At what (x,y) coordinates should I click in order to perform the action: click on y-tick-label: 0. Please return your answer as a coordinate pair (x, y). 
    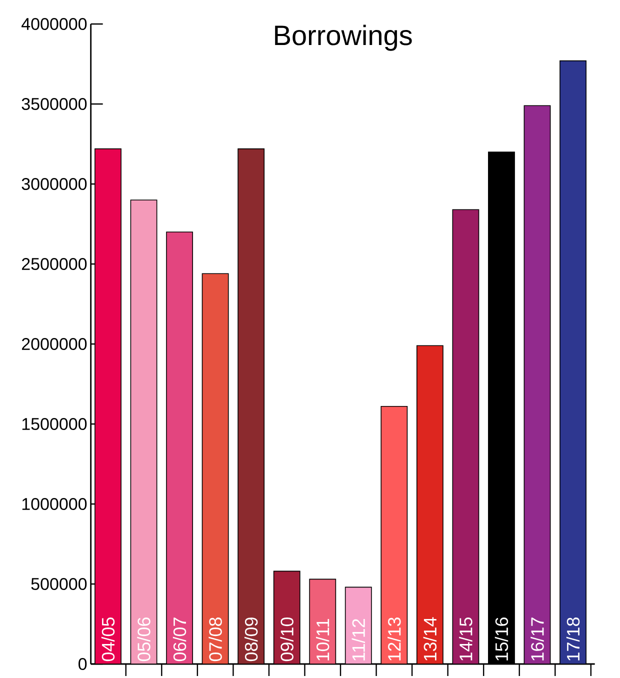
    Looking at the image, I should click on (82, 664).